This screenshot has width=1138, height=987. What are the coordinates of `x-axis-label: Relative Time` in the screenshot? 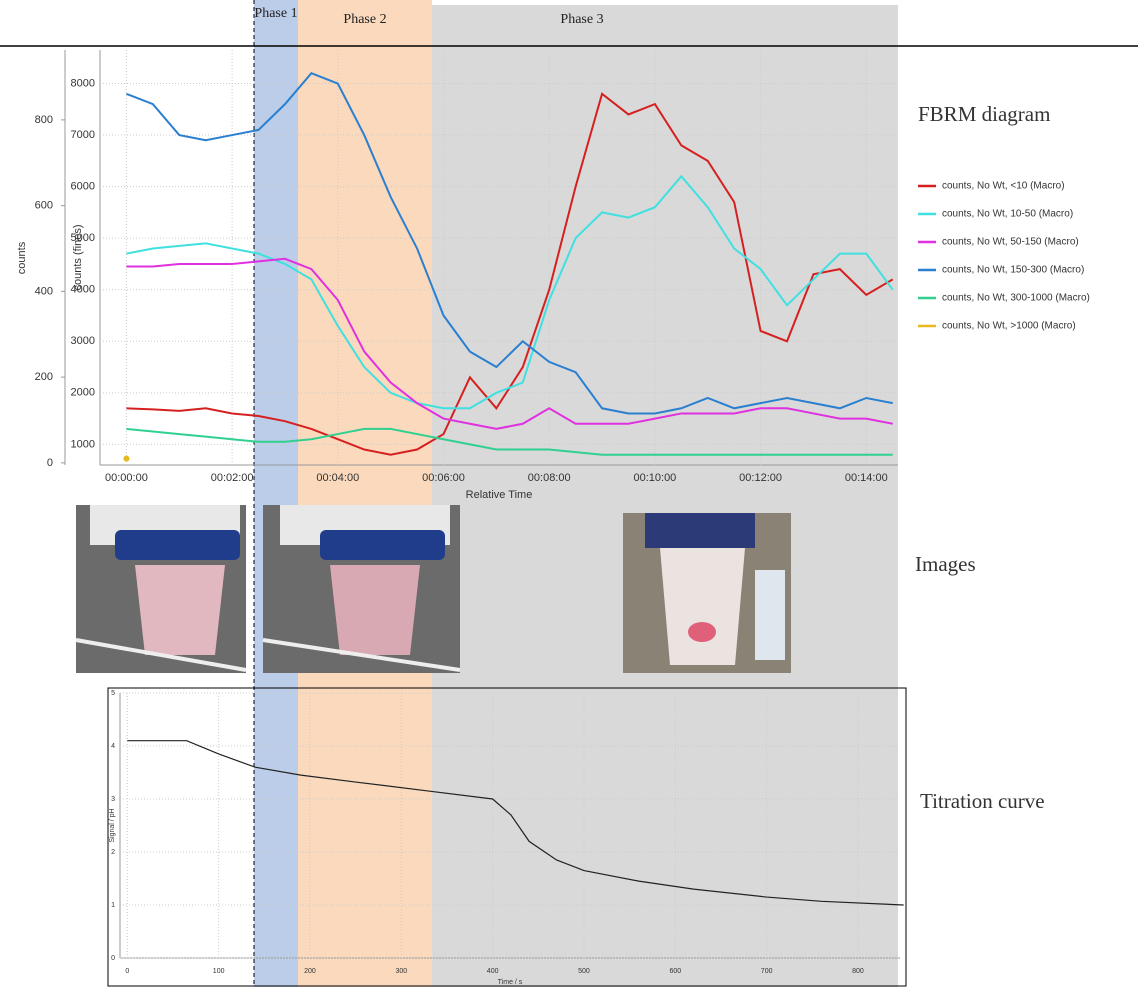 It's located at (499, 495).